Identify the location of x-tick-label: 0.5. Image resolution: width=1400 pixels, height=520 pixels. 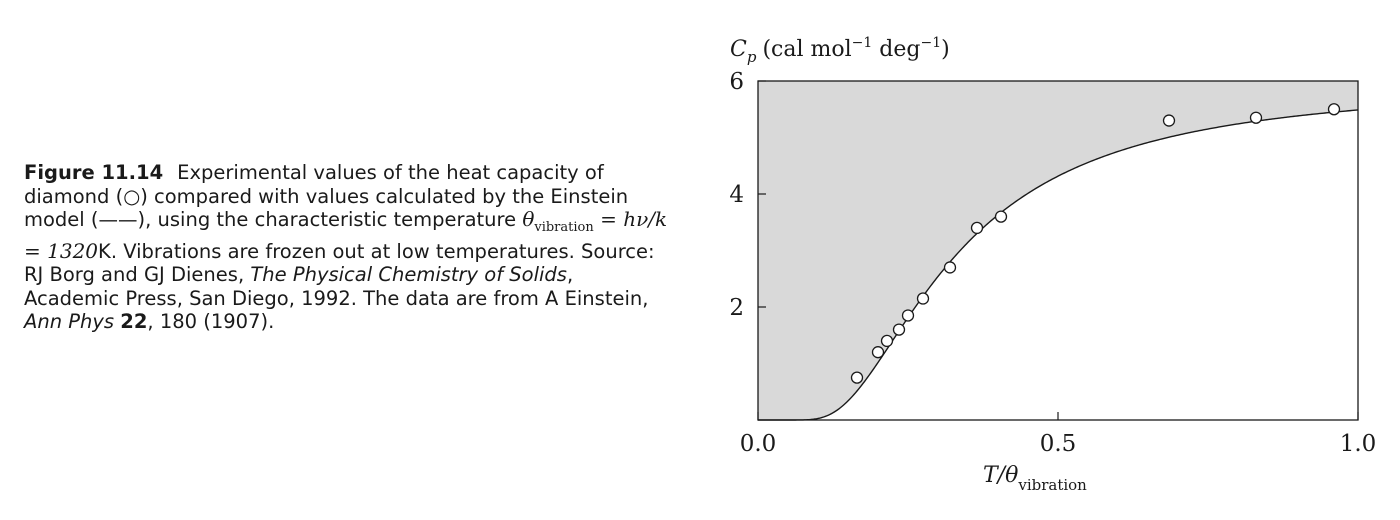
(1058, 444).